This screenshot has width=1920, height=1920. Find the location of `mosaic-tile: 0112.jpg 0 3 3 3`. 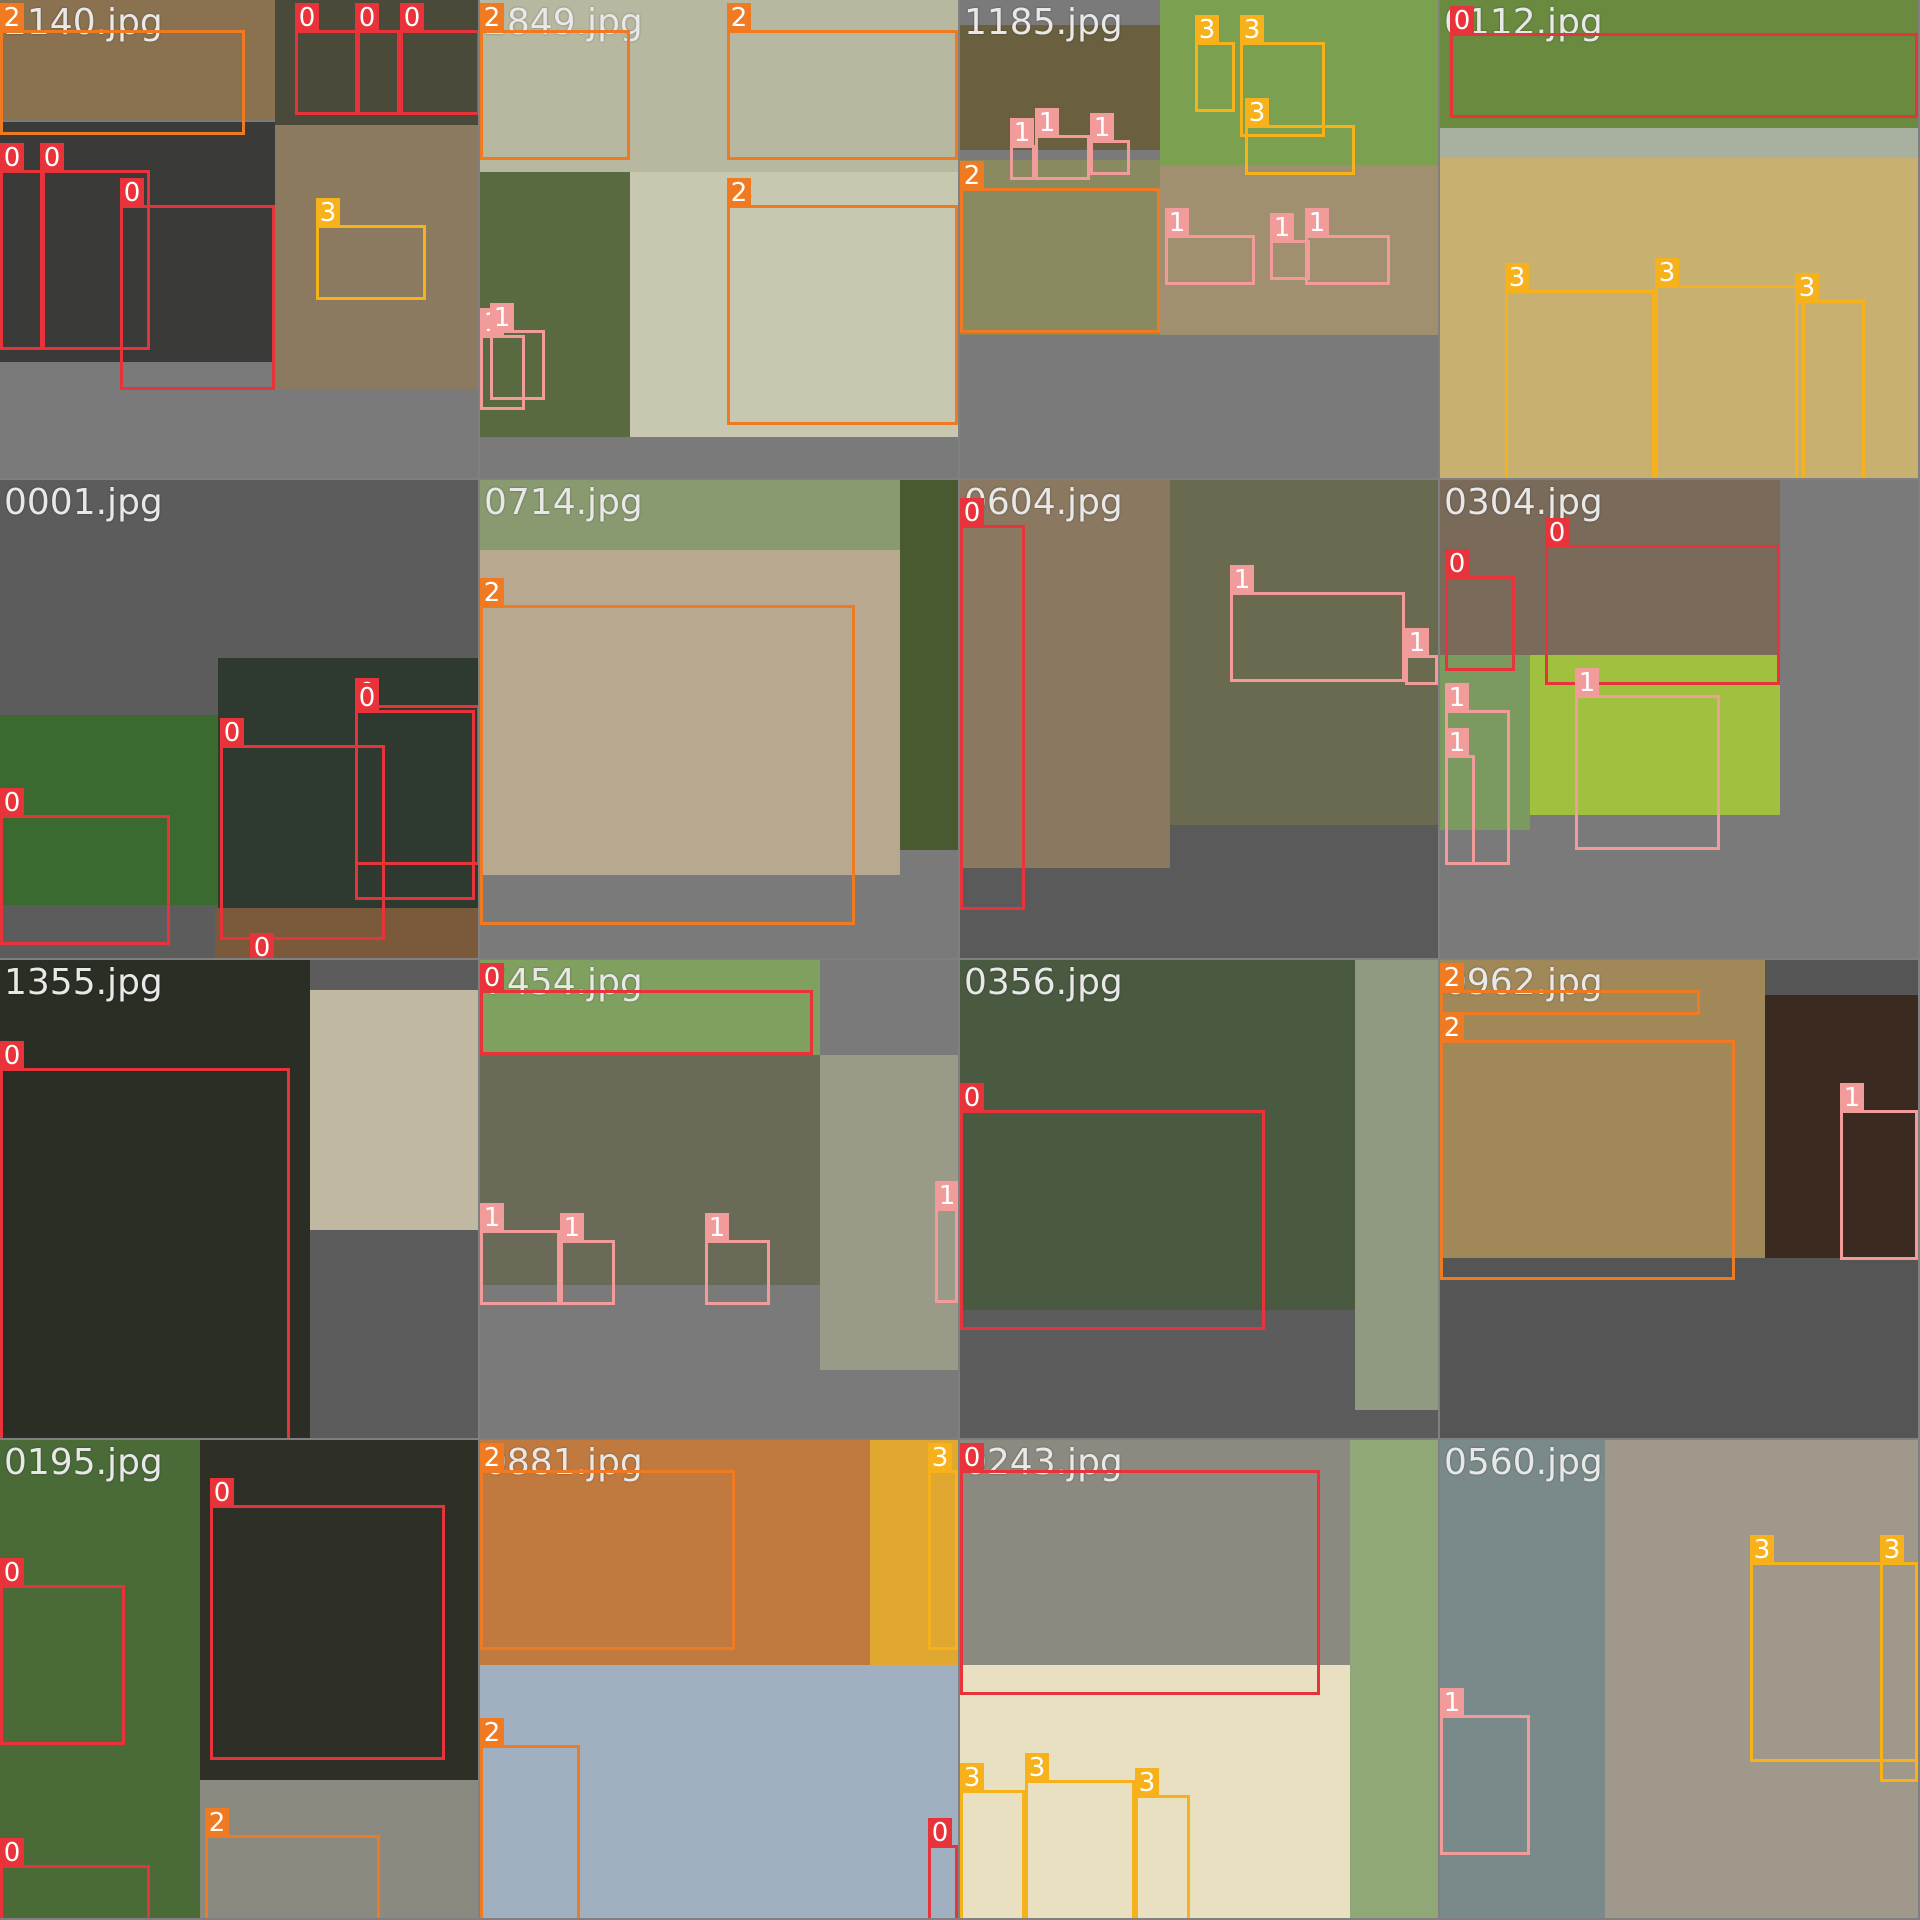

mosaic-tile: 0112.jpg 0 3 3 3 is located at coordinates (1679, 239).